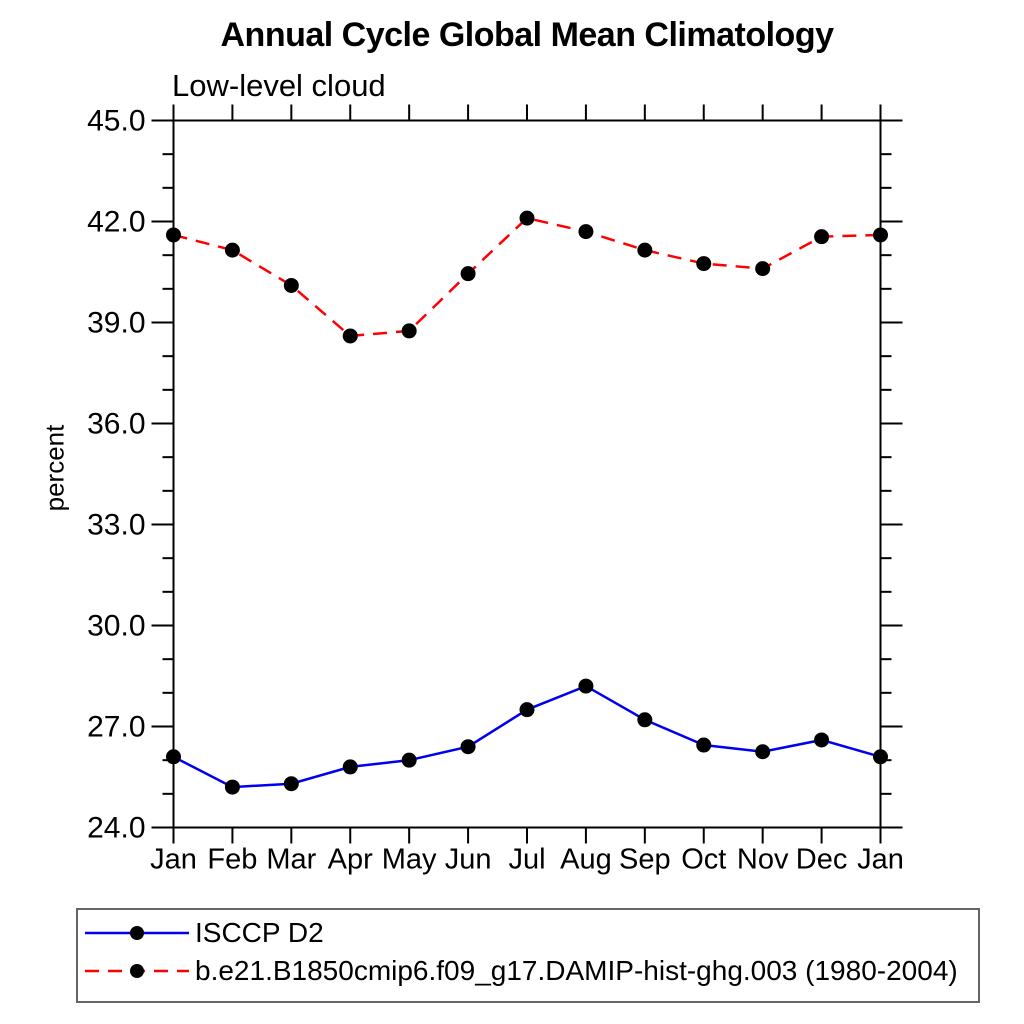 The width and height of the screenshot is (1024, 1024). What do you see at coordinates (116, 626) in the screenshot?
I see `y-tick-label: 30.0` at bounding box center [116, 626].